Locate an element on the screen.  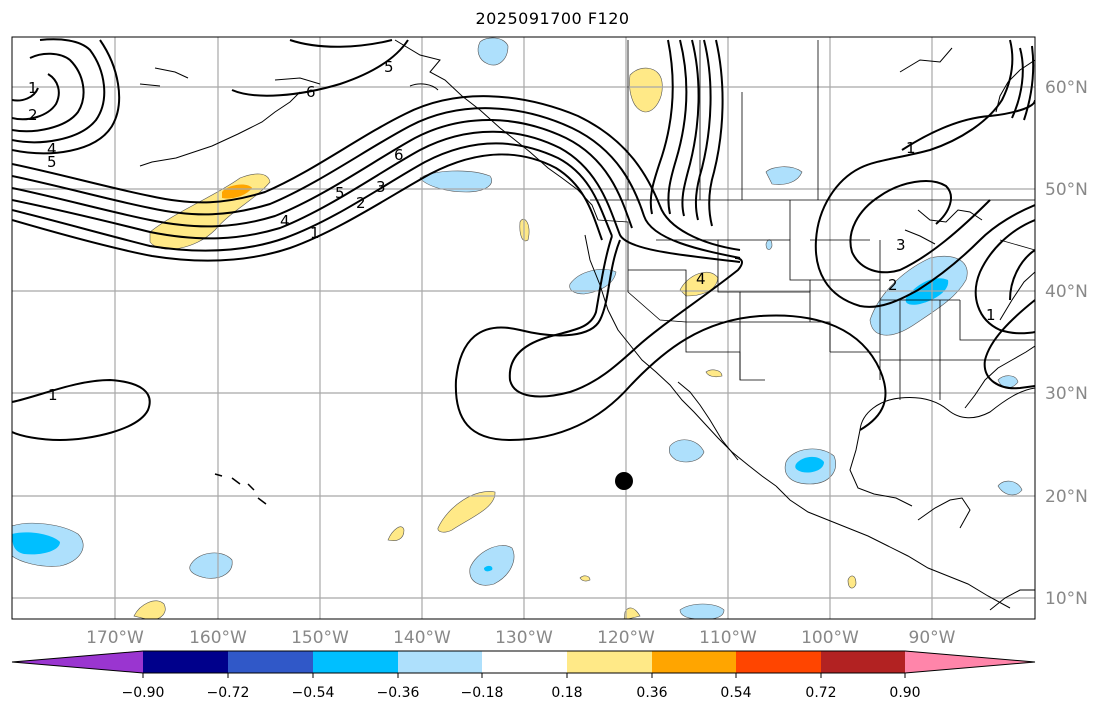
latitude-labels: 60°N 50°N 40°N 30°N 20°N 10°N is located at coordinates (1066, 343).